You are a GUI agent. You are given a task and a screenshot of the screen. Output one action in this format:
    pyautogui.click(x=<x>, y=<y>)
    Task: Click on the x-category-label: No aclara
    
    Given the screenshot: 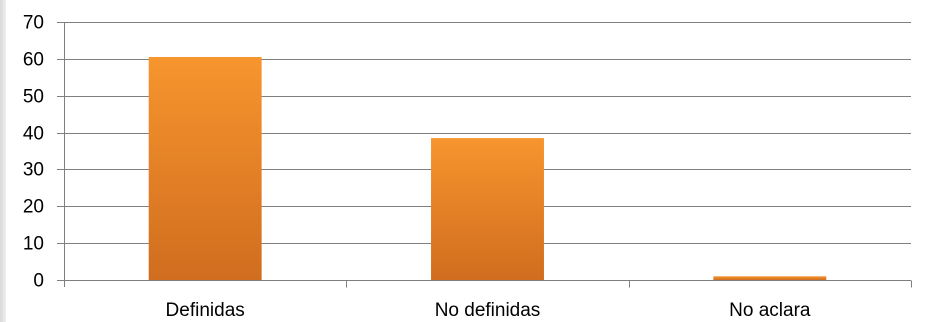 What is the action you would take?
    pyautogui.click(x=770, y=310)
    